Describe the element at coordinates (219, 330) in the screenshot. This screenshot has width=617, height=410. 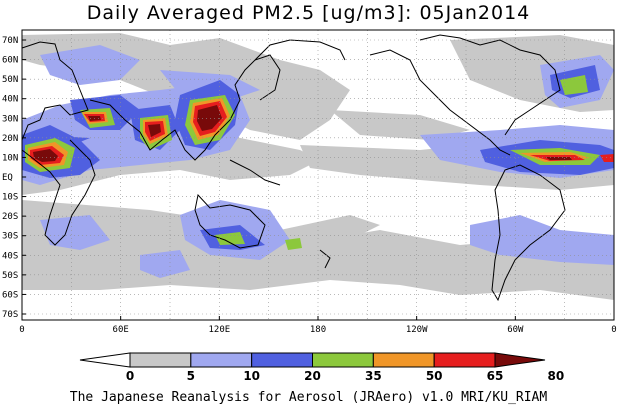
I see `lon-tick-label: 120E` at that location.